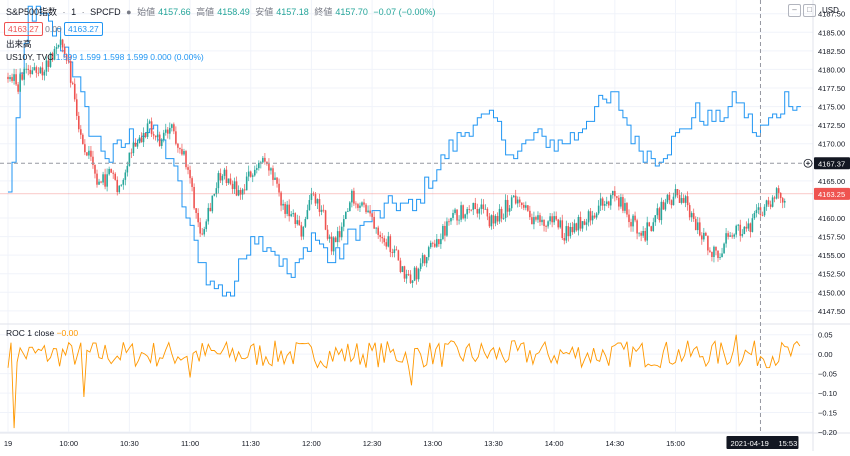  I want to click on low-value: 4157.18, so click(292, 12).